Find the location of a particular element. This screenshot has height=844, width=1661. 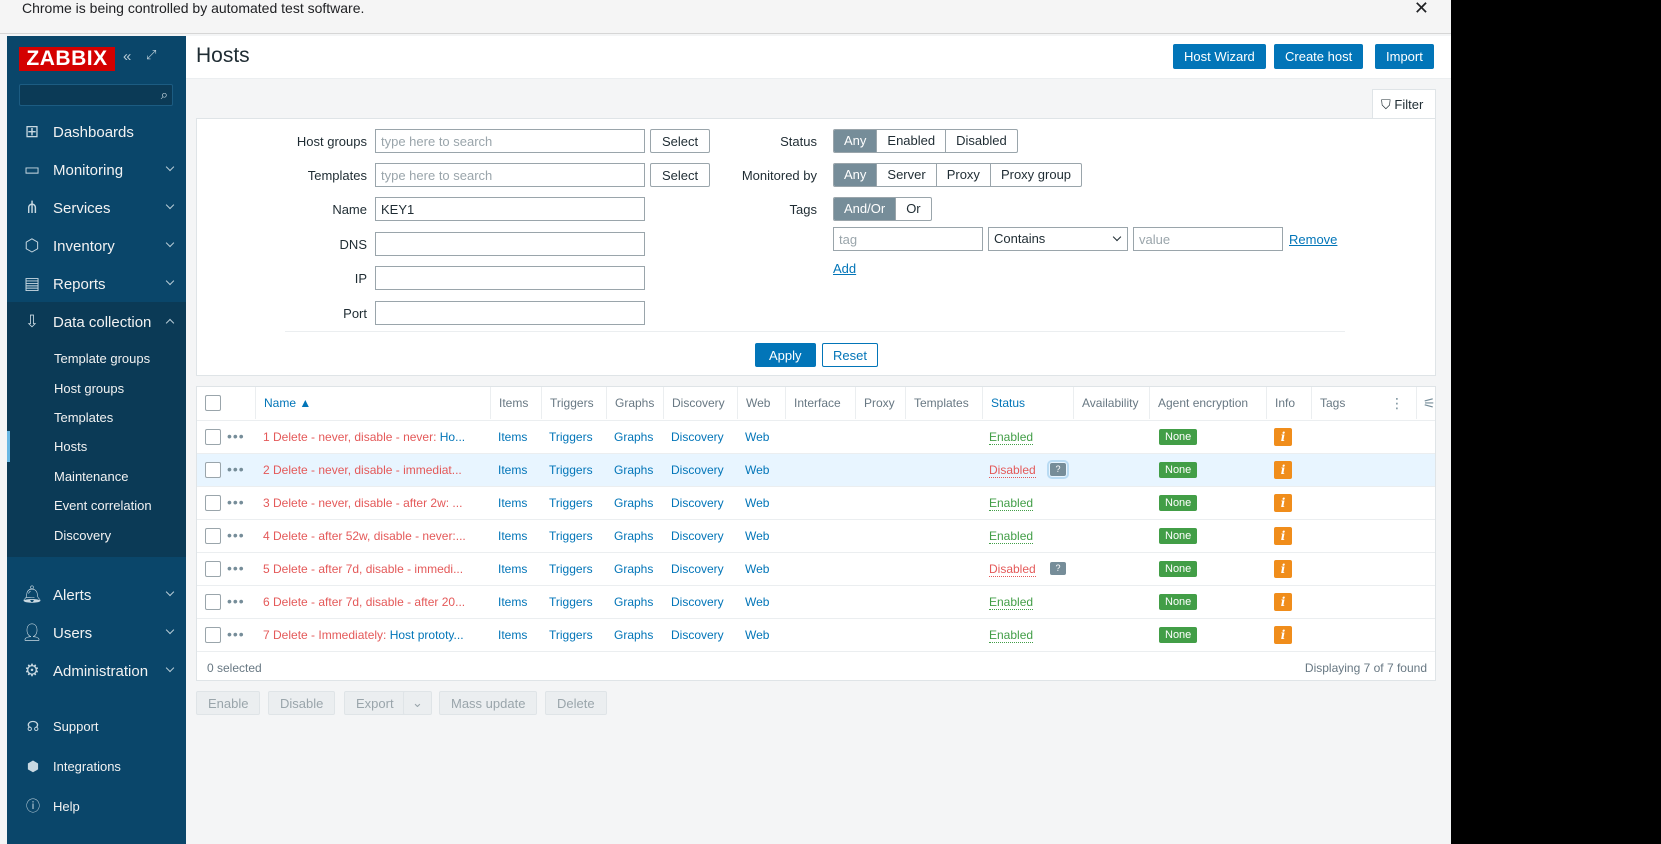

apply-button: Apply is located at coordinates (785, 355).